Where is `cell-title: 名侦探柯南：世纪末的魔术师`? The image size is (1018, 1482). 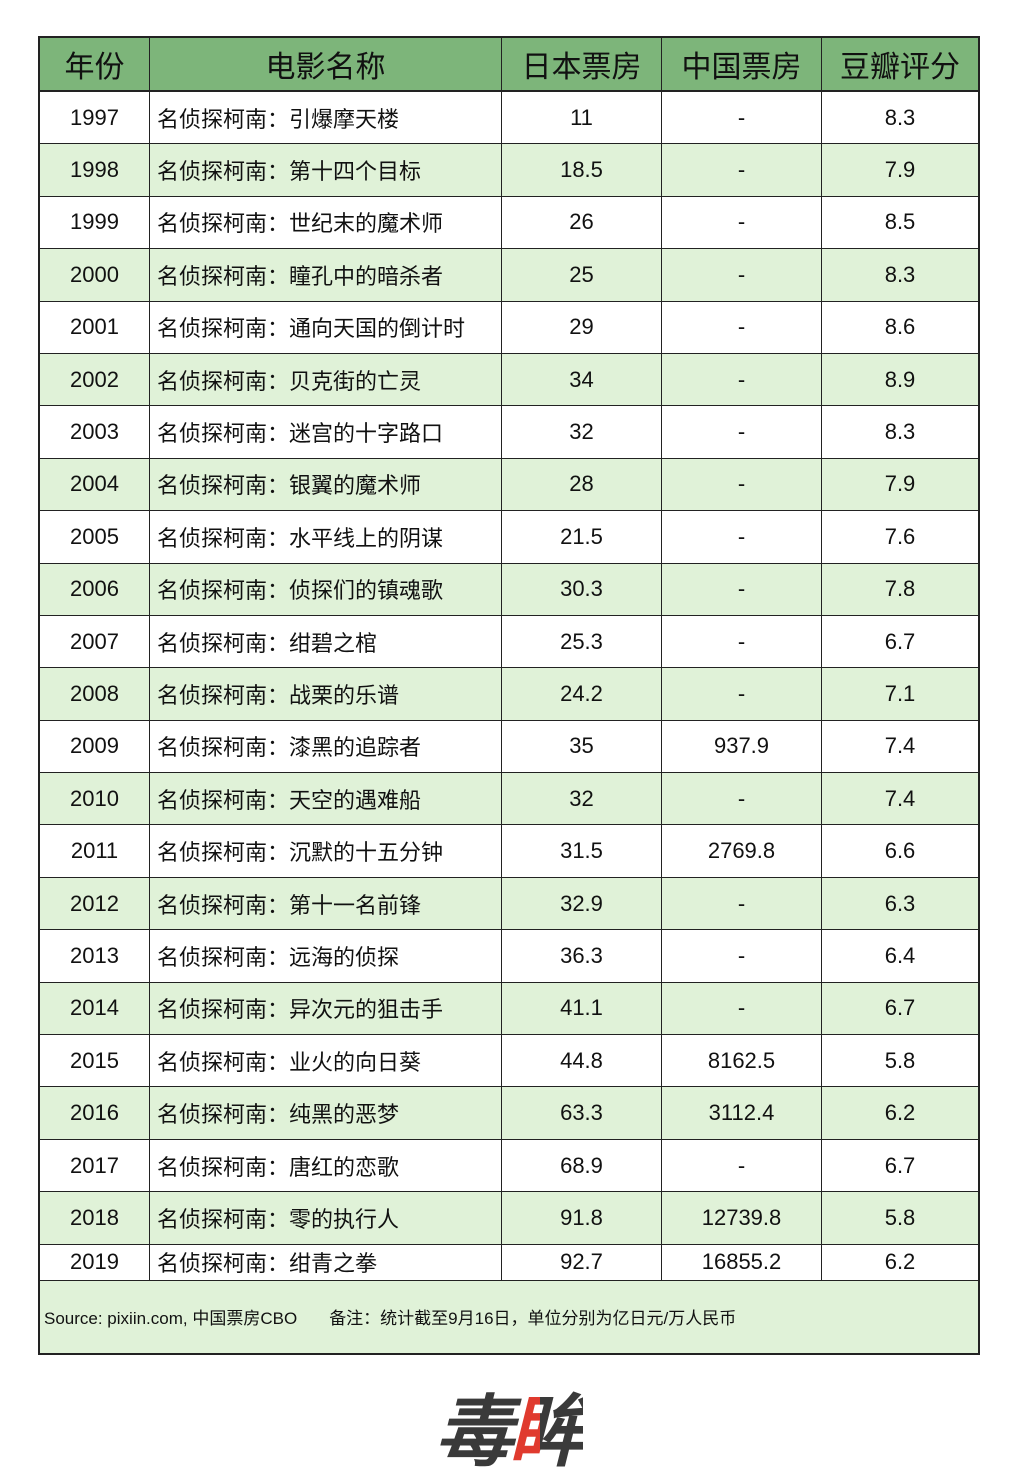 cell-title: 名侦探柯南：世纪末的魔术师 is located at coordinates (326, 222).